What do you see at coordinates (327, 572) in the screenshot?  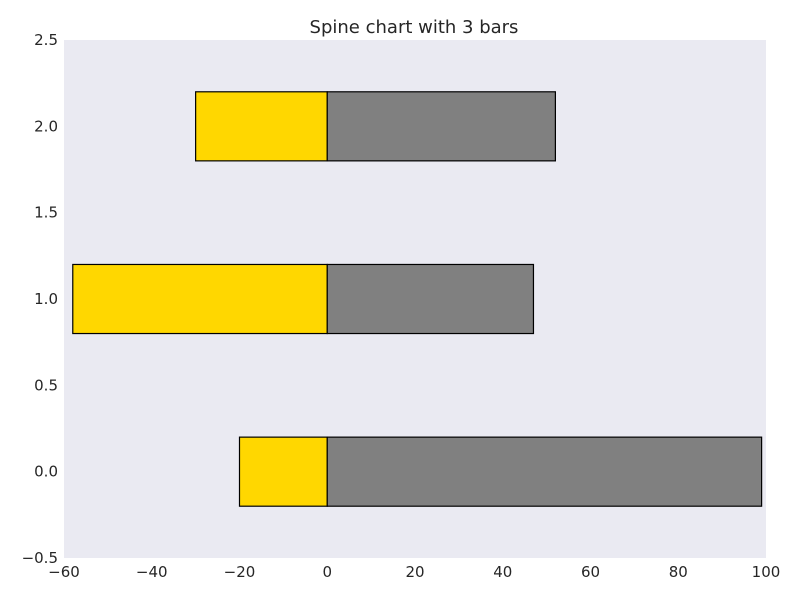 I see `x-tick-label: 0` at bounding box center [327, 572].